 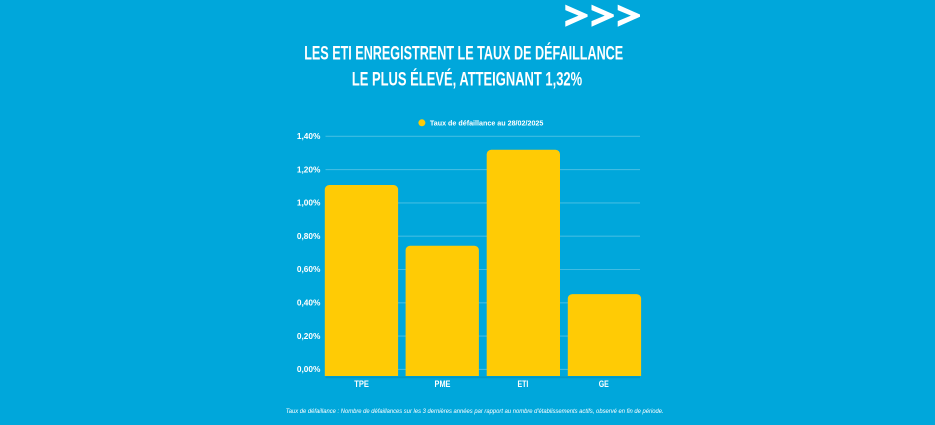 I want to click on svg-text: 0,80%, so click(x=309, y=236).